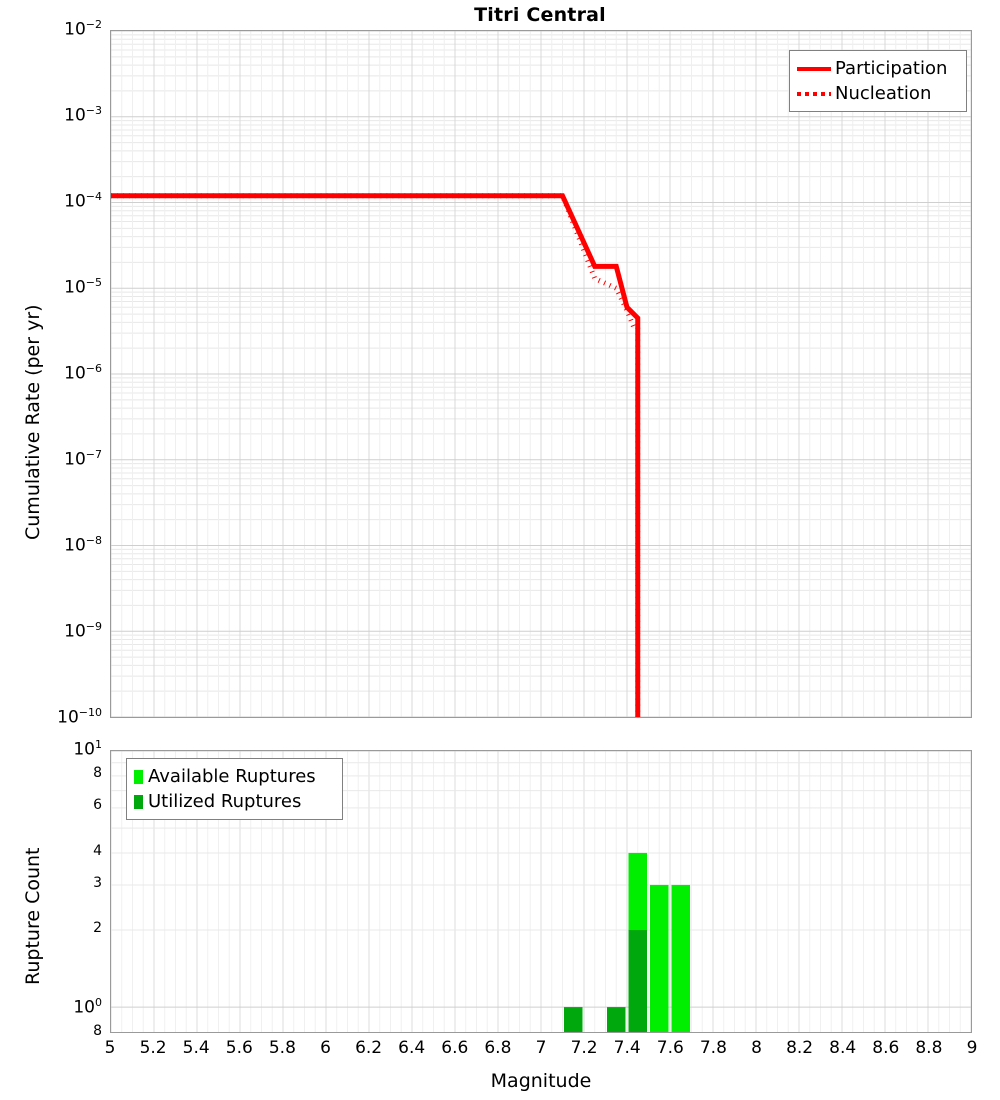 The height and width of the screenshot is (1100, 1000). Describe the element at coordinates (412, 1048) in the screenshot. I see `xtick-6.4: 6.4` at that location.